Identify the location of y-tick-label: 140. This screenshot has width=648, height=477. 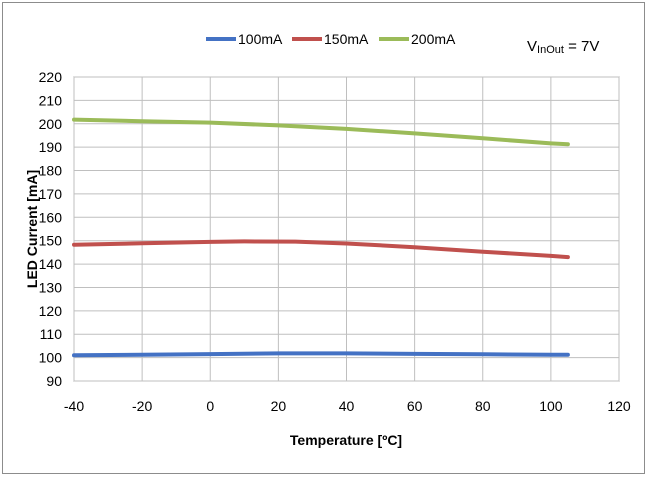
(51, 264).